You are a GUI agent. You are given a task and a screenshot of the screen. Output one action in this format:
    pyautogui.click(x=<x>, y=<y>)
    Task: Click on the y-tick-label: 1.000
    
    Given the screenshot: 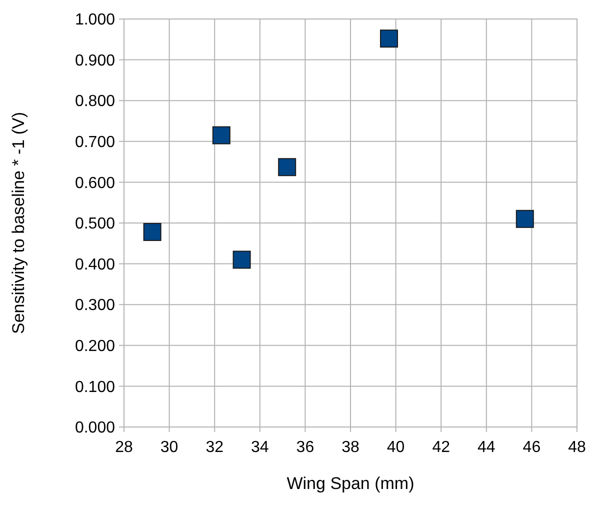 What is the action you would take?
    pyautogui.click(x=95, y=20)
    